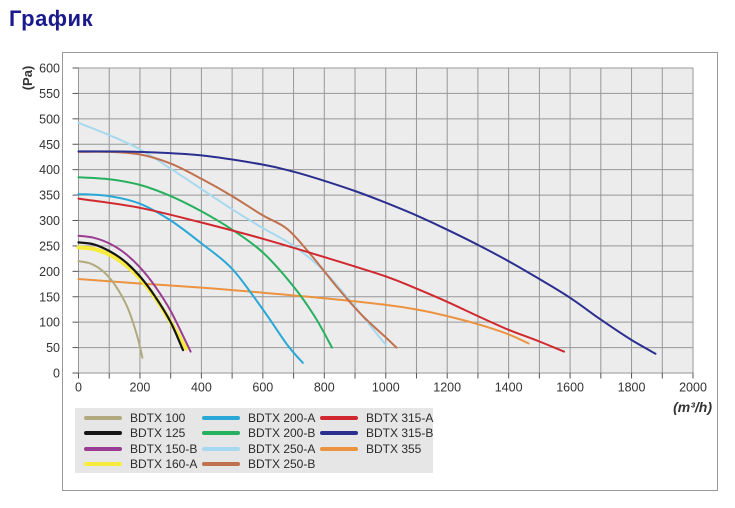 The image size is (735, 508). What do you see at coordinates (509, 388) in the screenshot?
I see `x-tick-label: 1400` at bounding box center [509, 388].